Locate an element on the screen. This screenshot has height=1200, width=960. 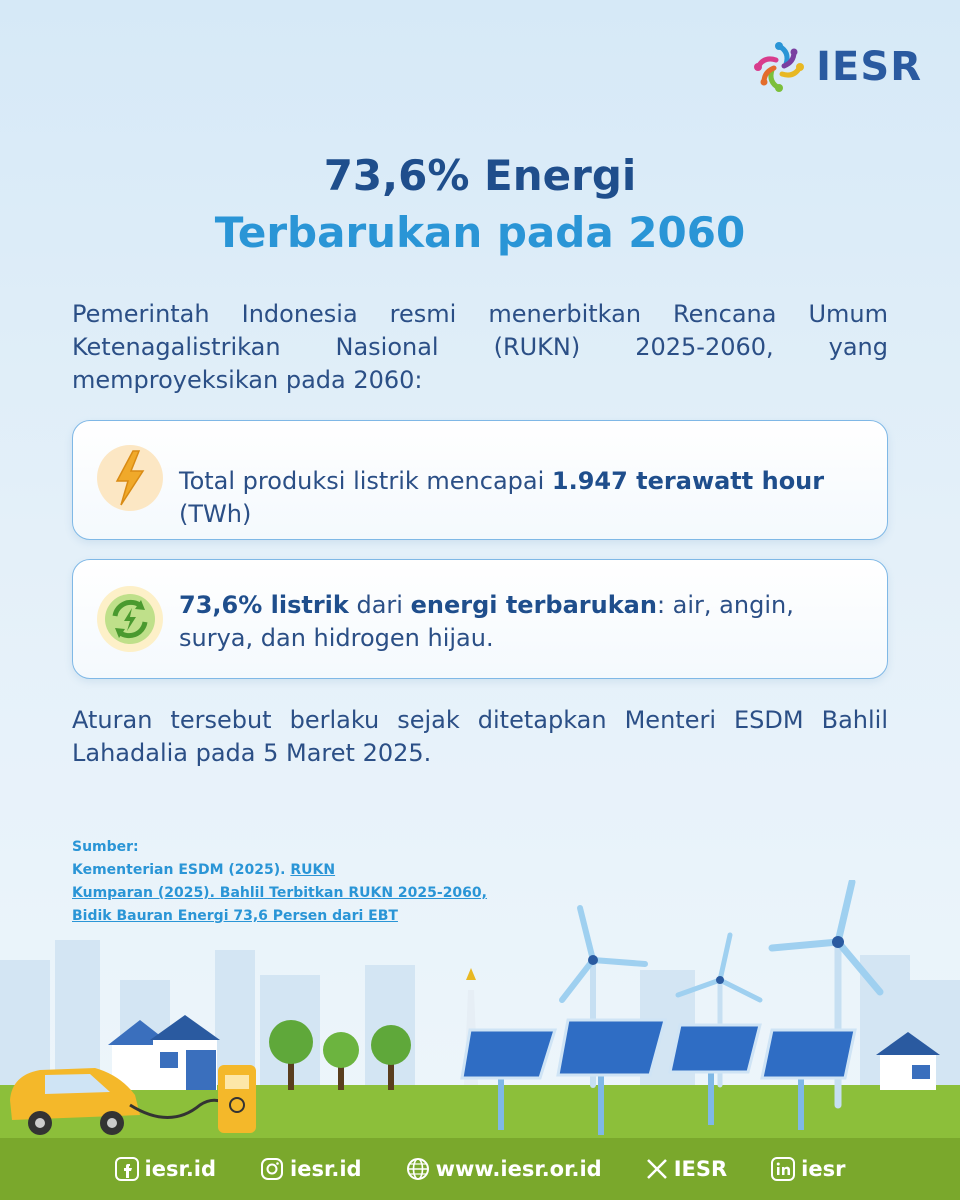
instagram-link: iesr.id is located at coordinates (311, 1169).